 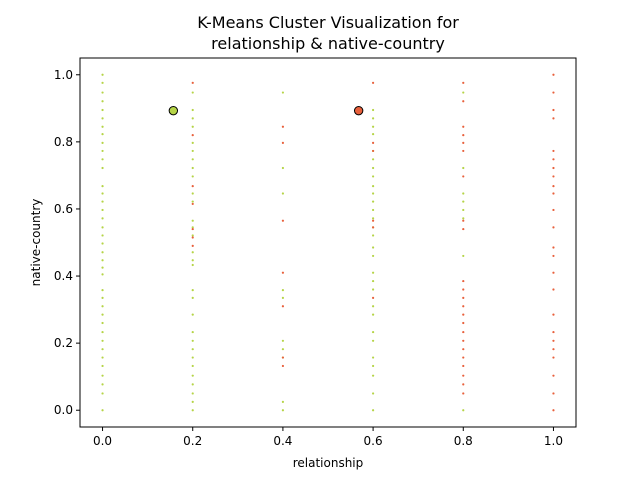 What do you see at coordinates (36, 243) in the screenshot?
I see `y-axis-label: native-country` at bounding box center [36, 243].